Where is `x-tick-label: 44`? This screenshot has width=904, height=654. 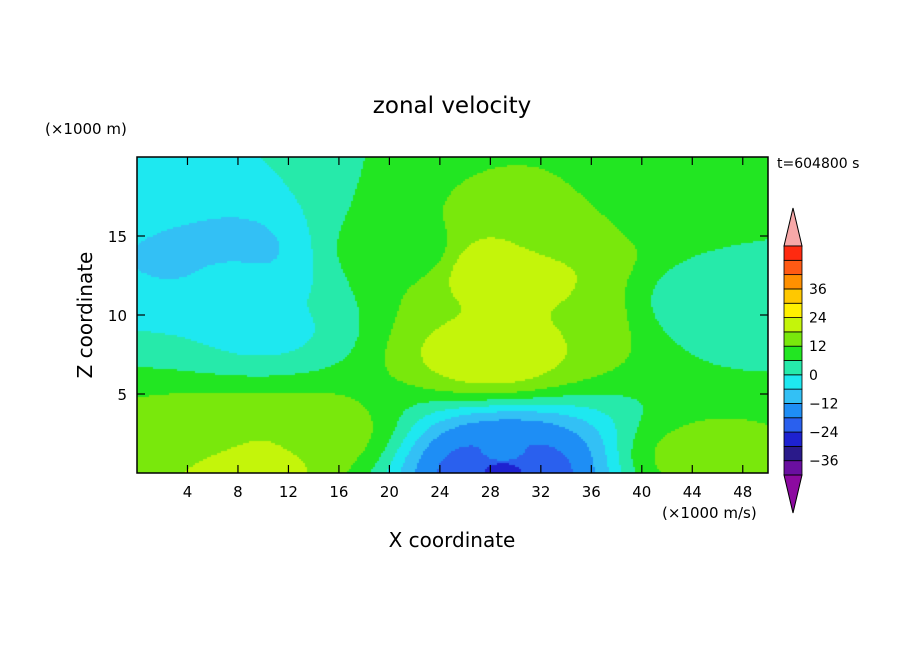 x-tick-label: 44 is located at coordinates (692, 492).